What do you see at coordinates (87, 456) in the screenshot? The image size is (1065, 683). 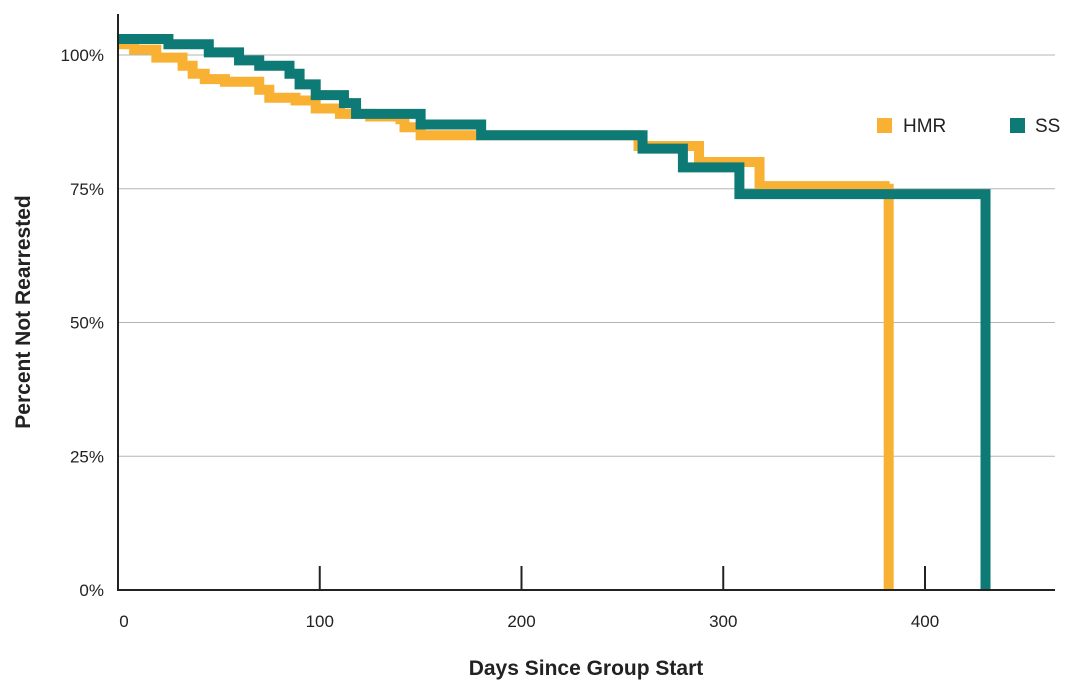 I see `y-tick-label: 25%` at bounding box center [87, 456].